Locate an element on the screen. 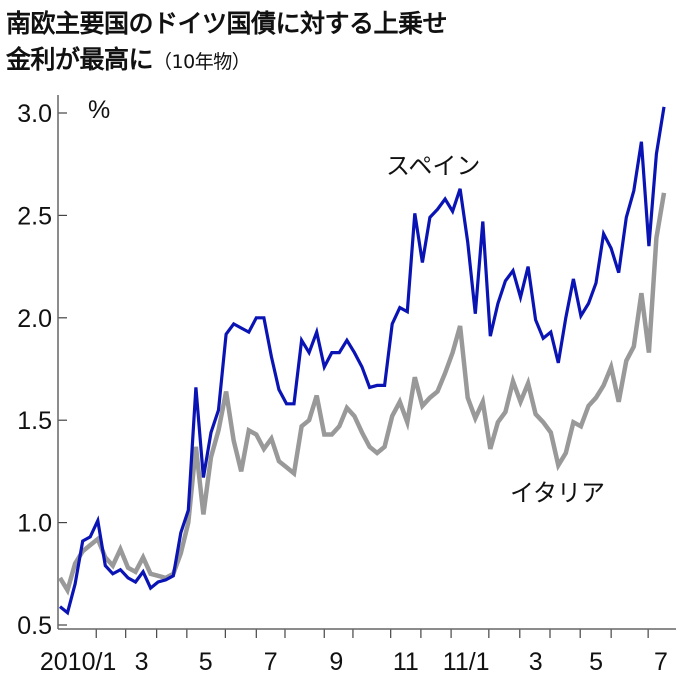 This screenshot has height=680, width=680. x-tick-label: 11/1 is located at coordinates (466, 662).